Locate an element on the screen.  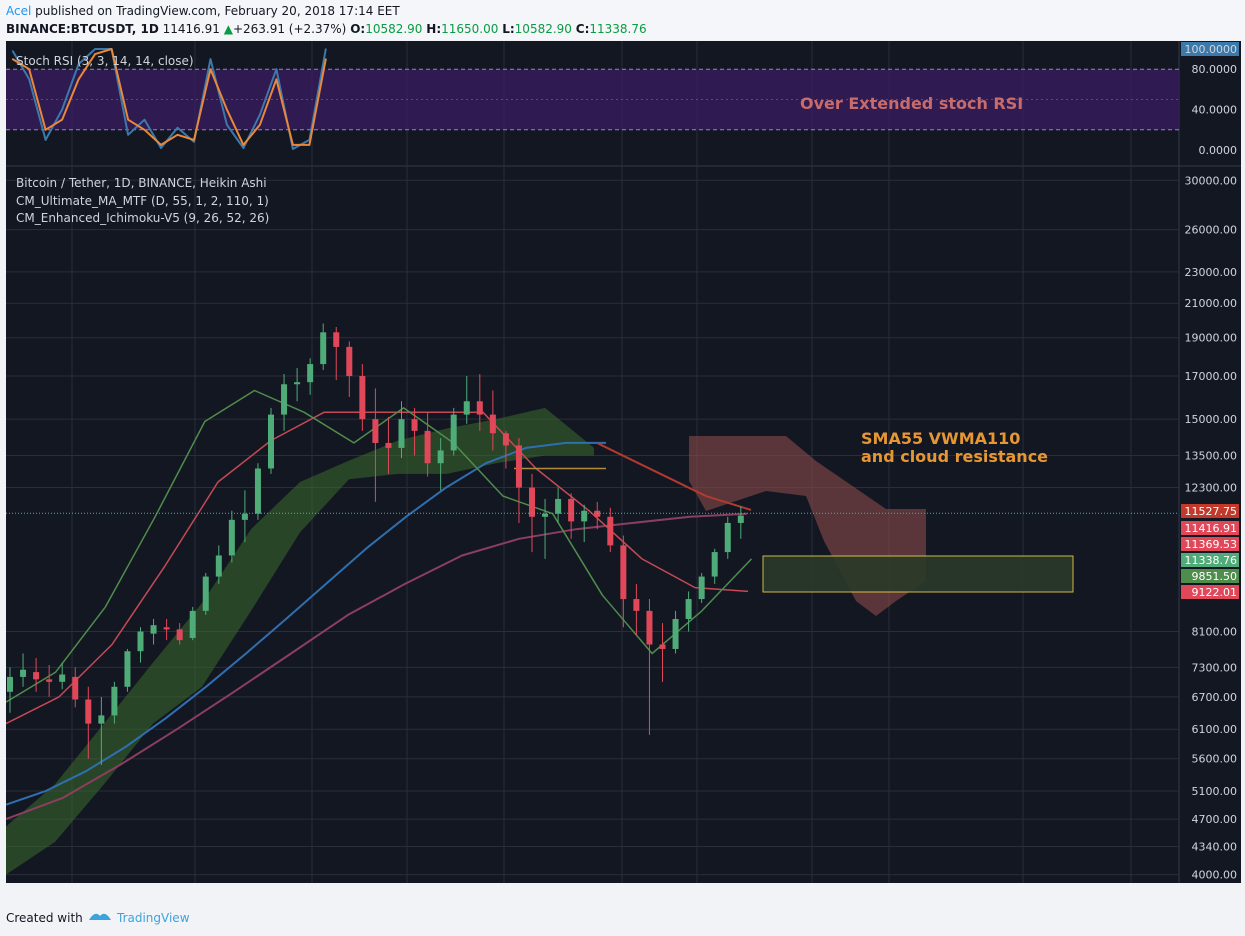
high-label: H: is located at coordinates (434, 29).